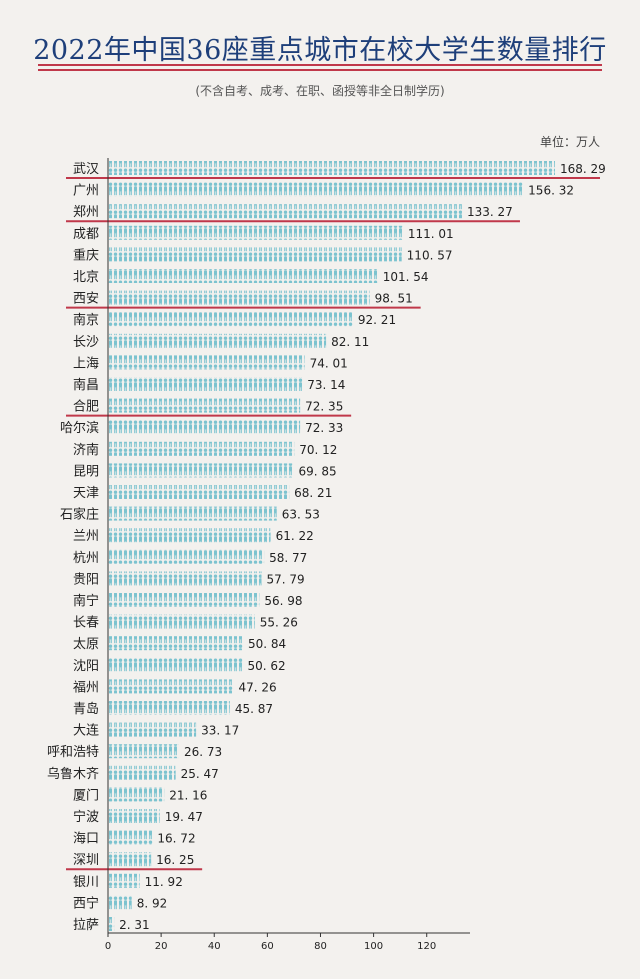 The height and width of the screenshot is (979, 640). I want to click on value-label: 72. 33, so click(324, 428).